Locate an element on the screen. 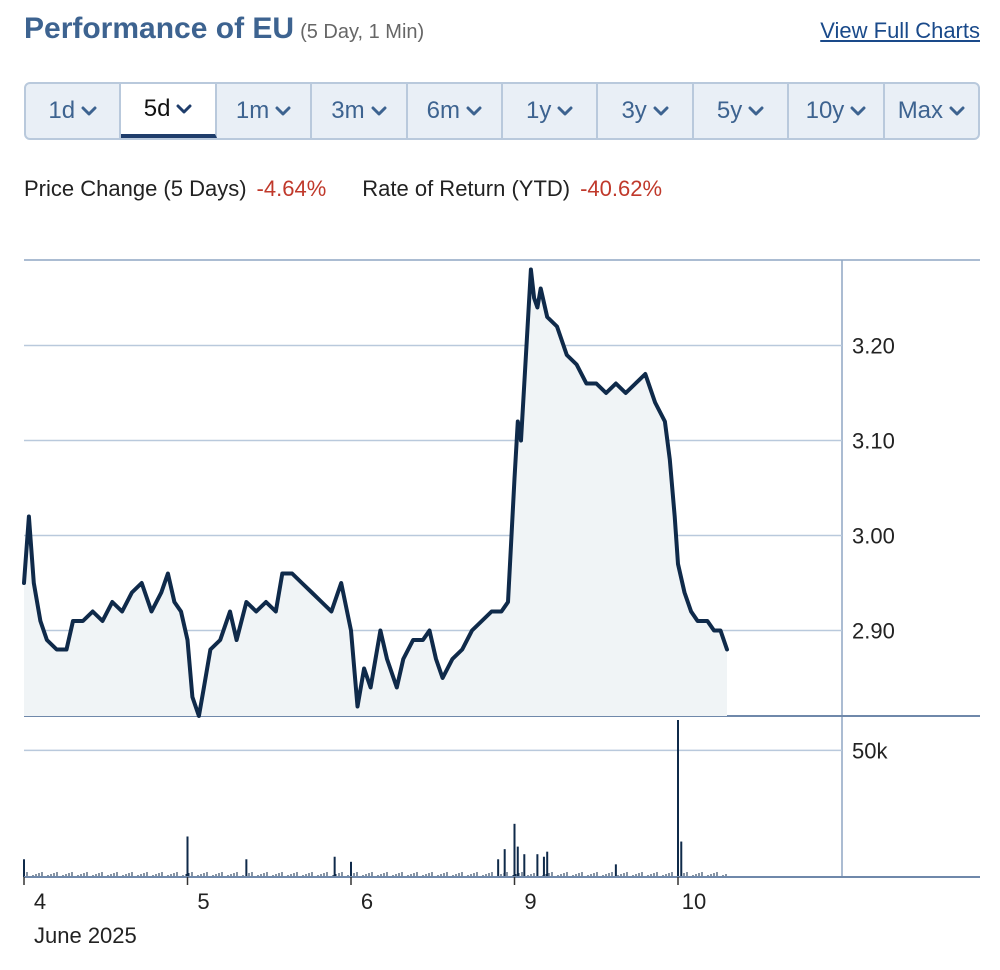  x-tick-label: 6 is located at coordinates (367, 901).